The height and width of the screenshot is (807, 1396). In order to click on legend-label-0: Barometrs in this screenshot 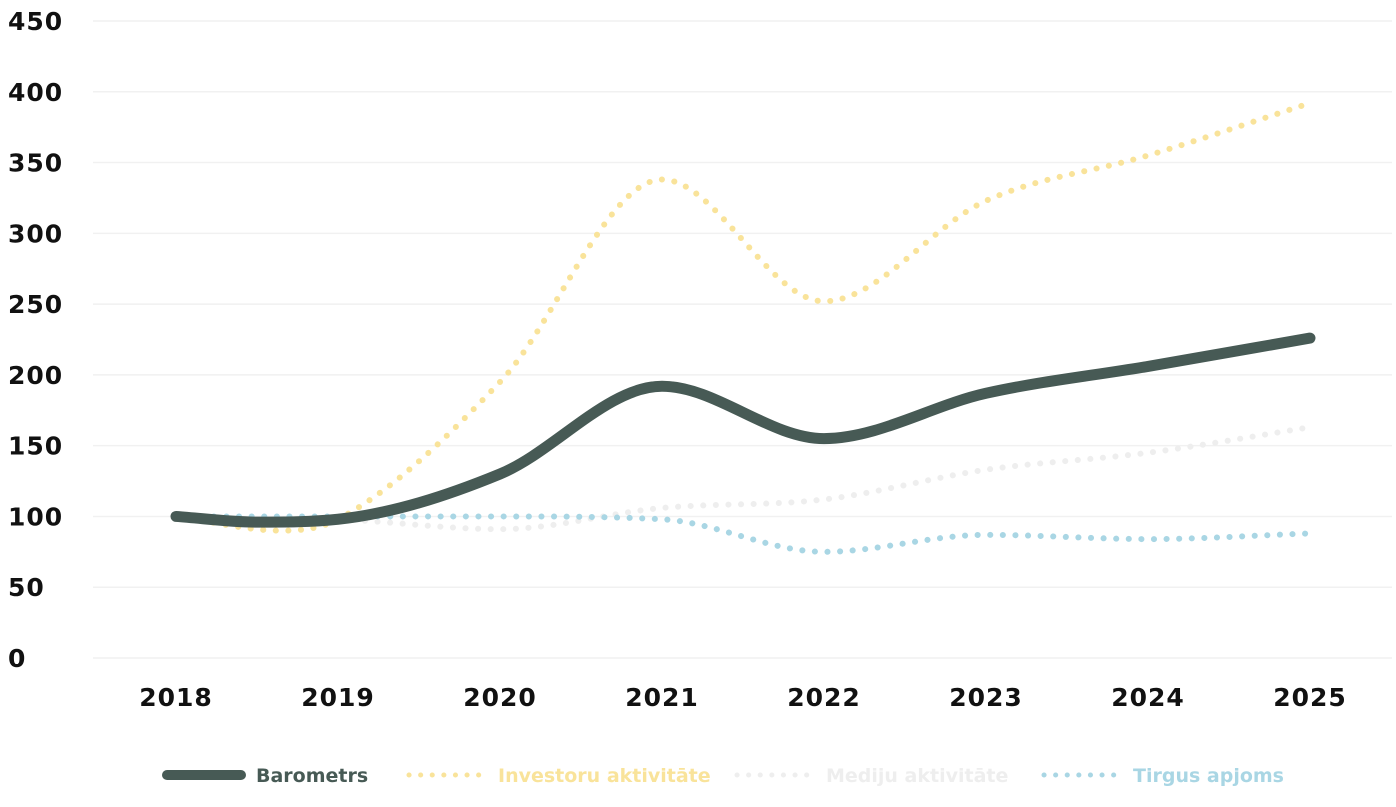, I will do `click(312, 776)`.